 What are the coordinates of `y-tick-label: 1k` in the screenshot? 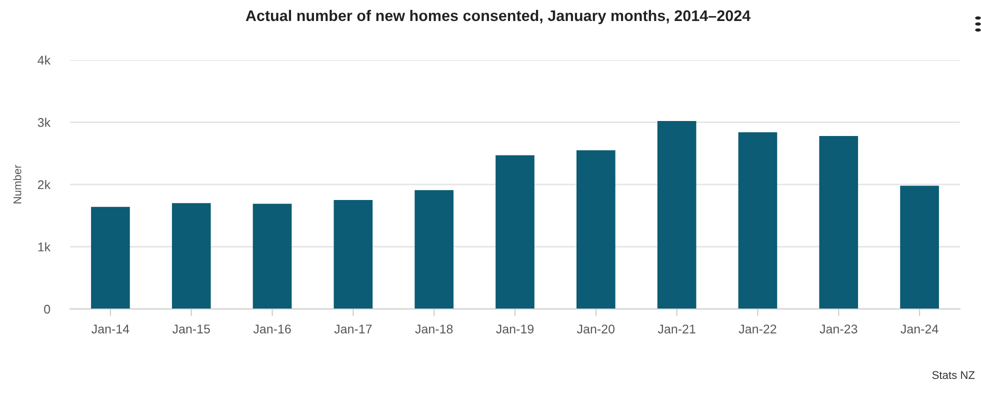 It's located at (44, 247).